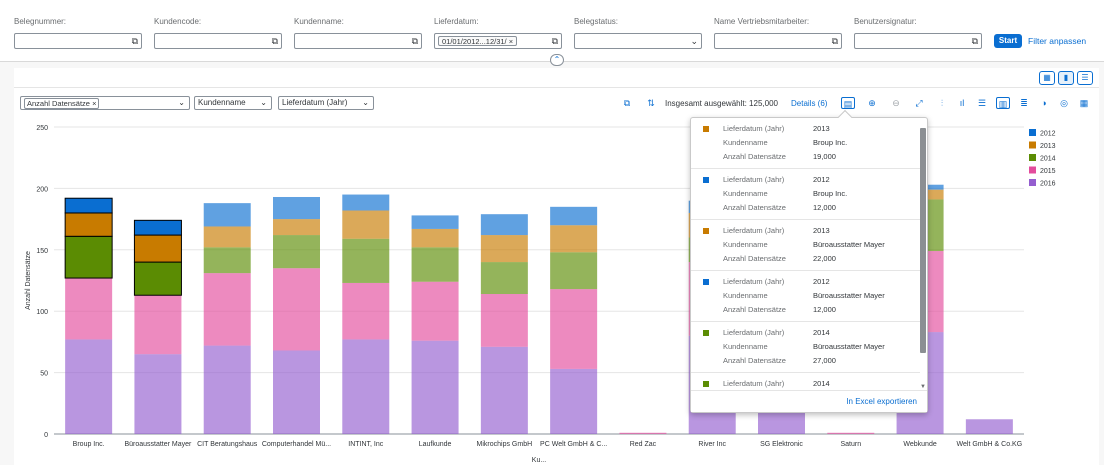  Describe the element at coordinates (1024, 103) in the screenshot. I see `stacked-bar-icon: ≣` at that location.